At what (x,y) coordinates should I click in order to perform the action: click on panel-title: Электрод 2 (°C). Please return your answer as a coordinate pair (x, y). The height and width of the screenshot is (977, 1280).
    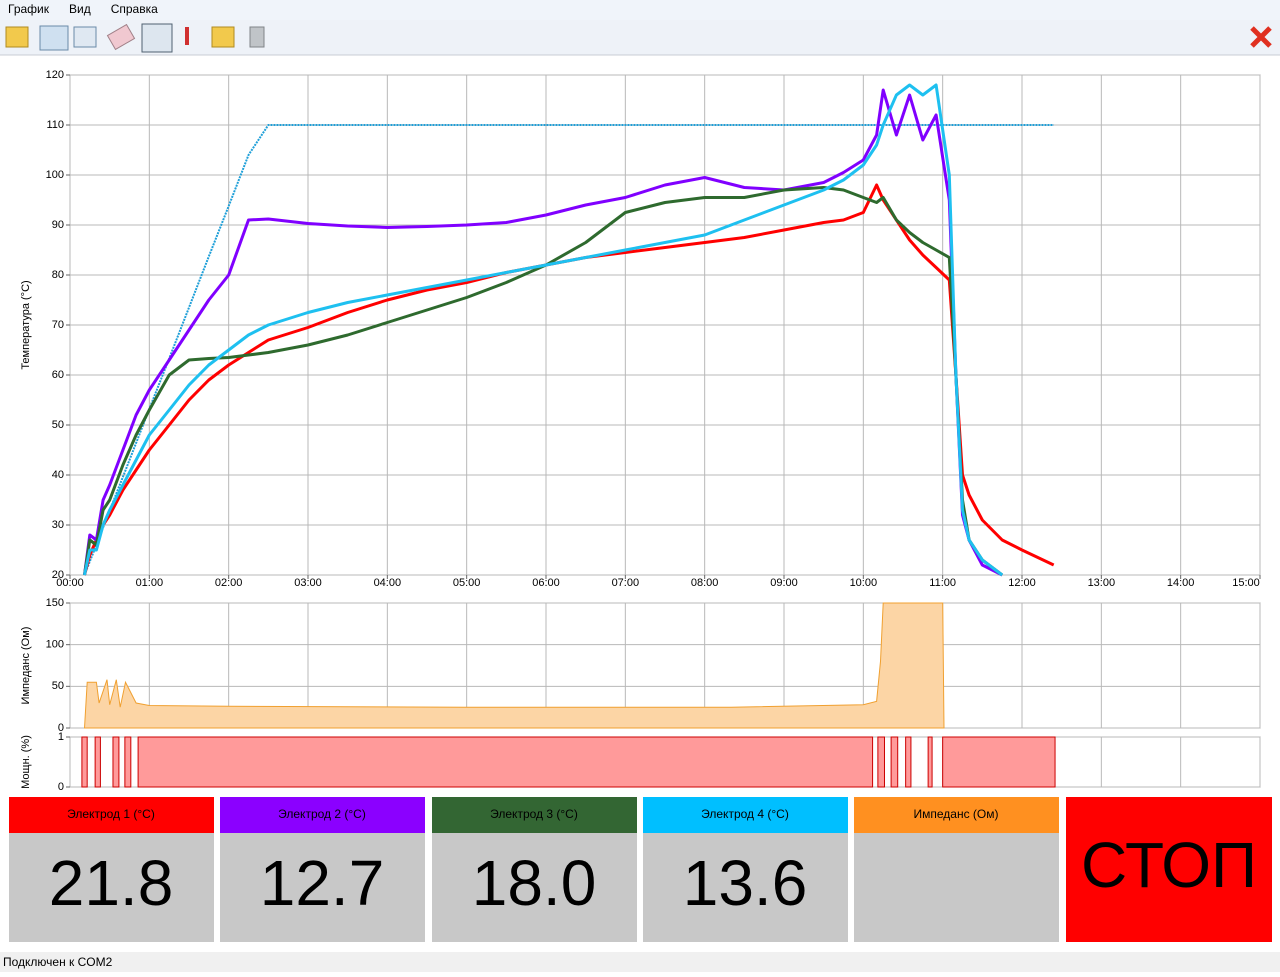
    Looking at the image, I should click on (322, 814).